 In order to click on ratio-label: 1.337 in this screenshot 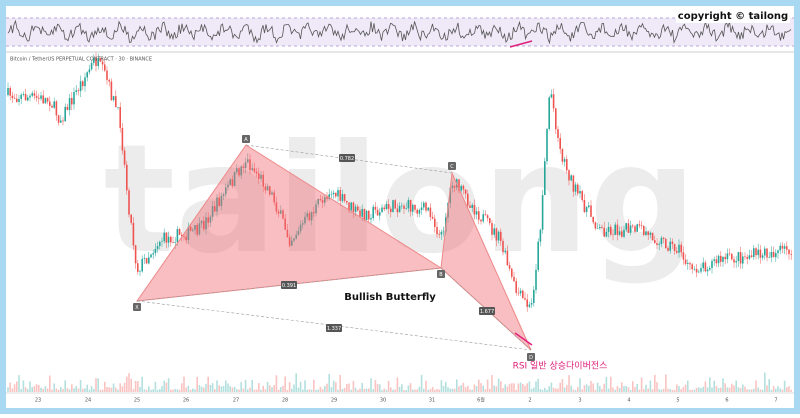, I will do `click(334, 329)`.